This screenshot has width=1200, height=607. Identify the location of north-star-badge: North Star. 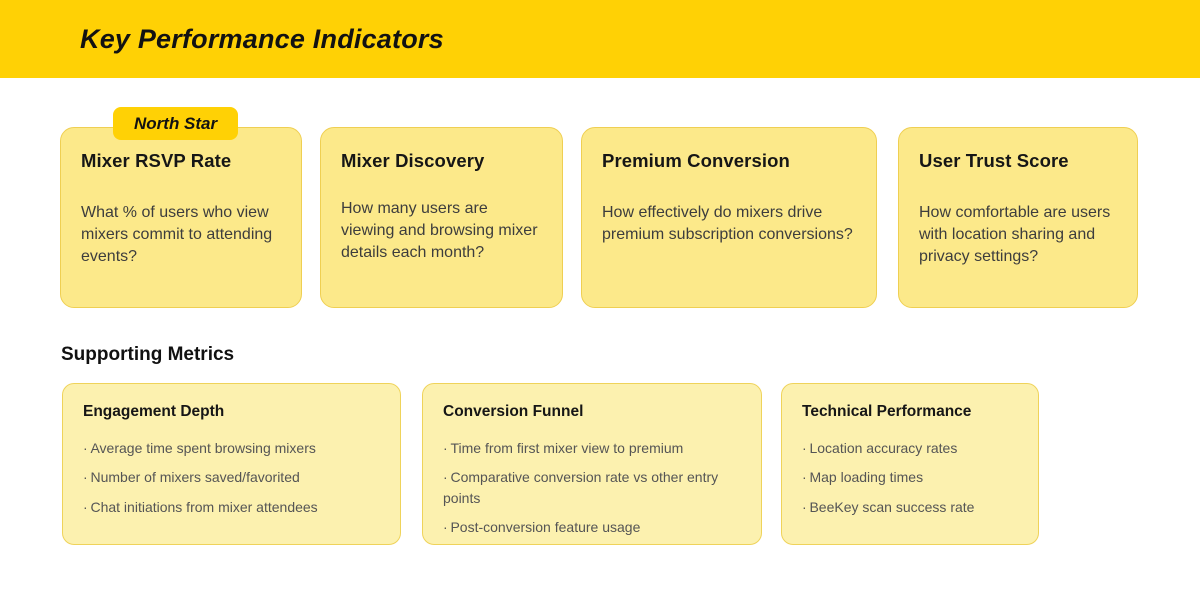
(176, 123).